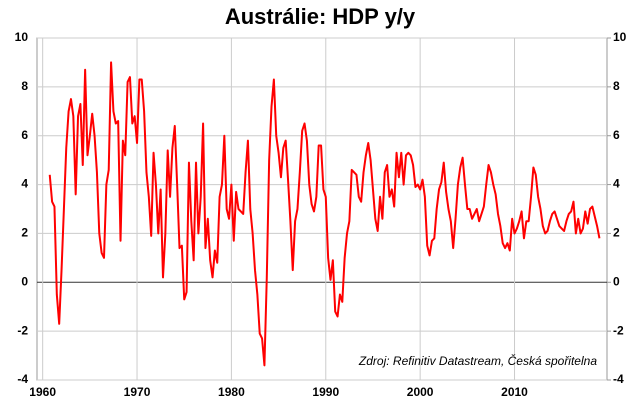  Describe the element at coordinates (24, 86) in the screenshot. I see `y-tick-label: 8` at that location.